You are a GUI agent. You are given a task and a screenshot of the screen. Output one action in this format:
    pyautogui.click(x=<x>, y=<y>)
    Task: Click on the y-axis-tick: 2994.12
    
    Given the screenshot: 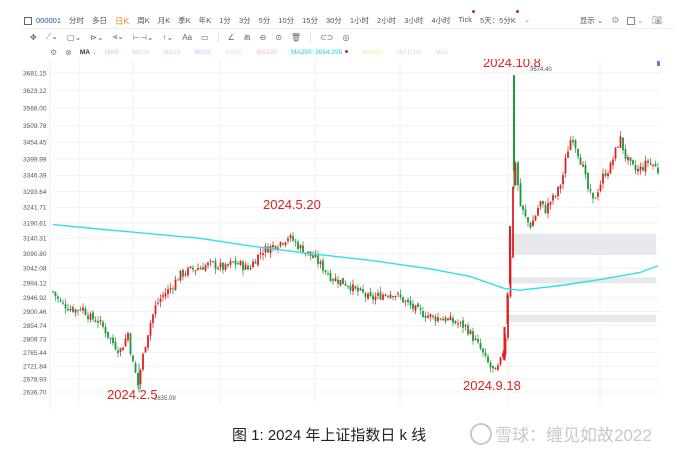 What is the action you would take?
    pyautogui.click(x=35, y=283)
    